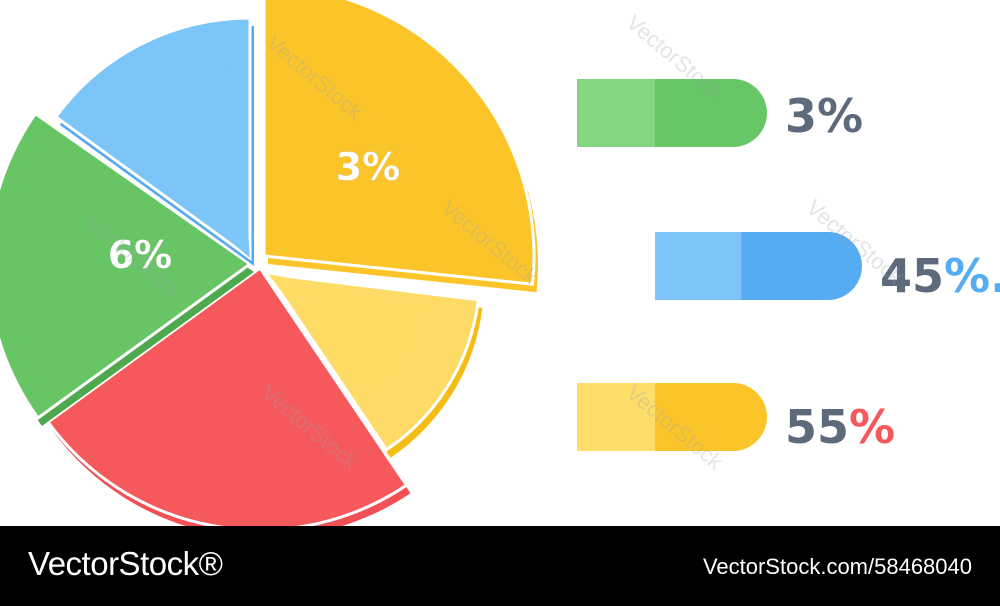 This screenshot has width=1000, height=606. What do you see at coordinates (817, 427) in the screenshot?
I see `legend-value-number: 55` at bounding box center [817, 427].